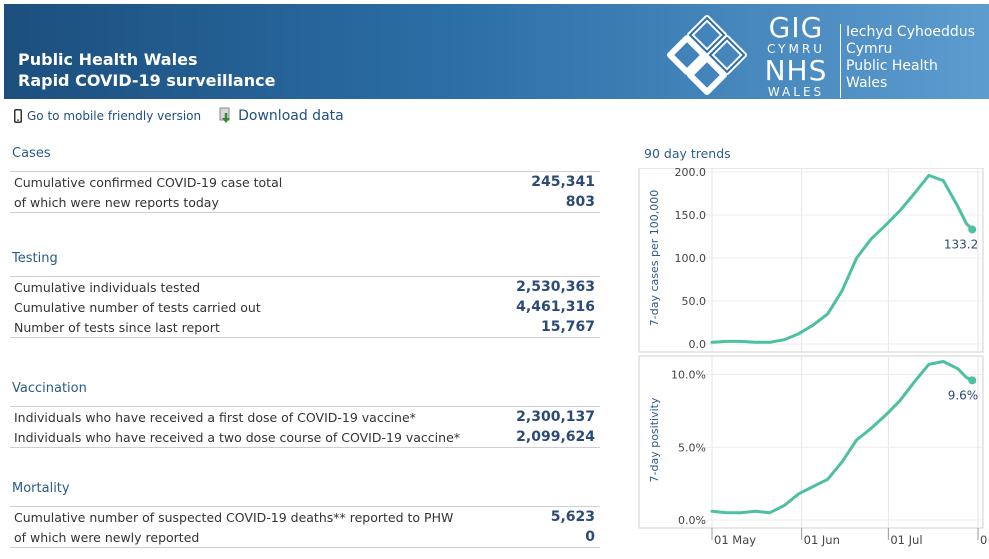  Describe the element at coordinates (567, 327) in the screenshot. I see `row-value: 15,767` at that location.